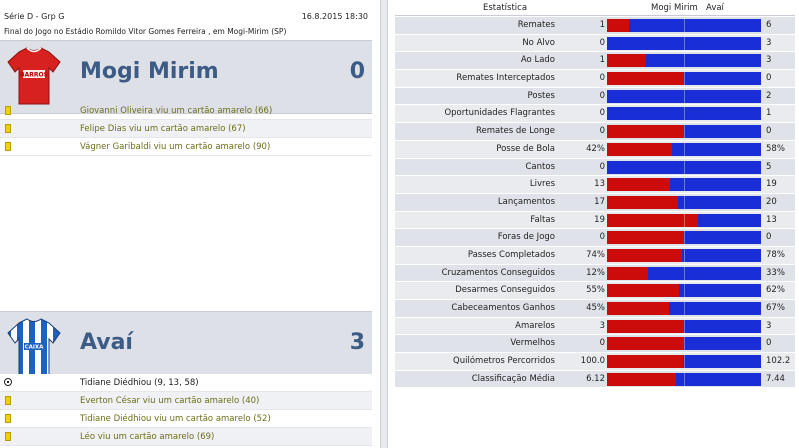 The image size is (799, 448). I want to click on stat-away-value: 3, so click(769, 325).